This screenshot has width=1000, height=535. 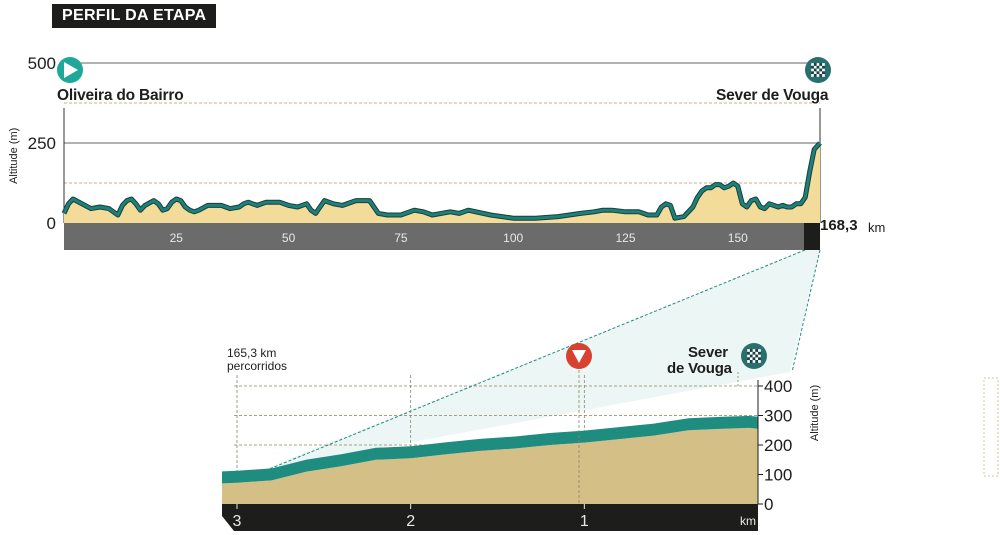 What do you see at coordinates (490, 517) in the screenshot?
I see `zoom-distance-bar` at bounding box center [490, 517].